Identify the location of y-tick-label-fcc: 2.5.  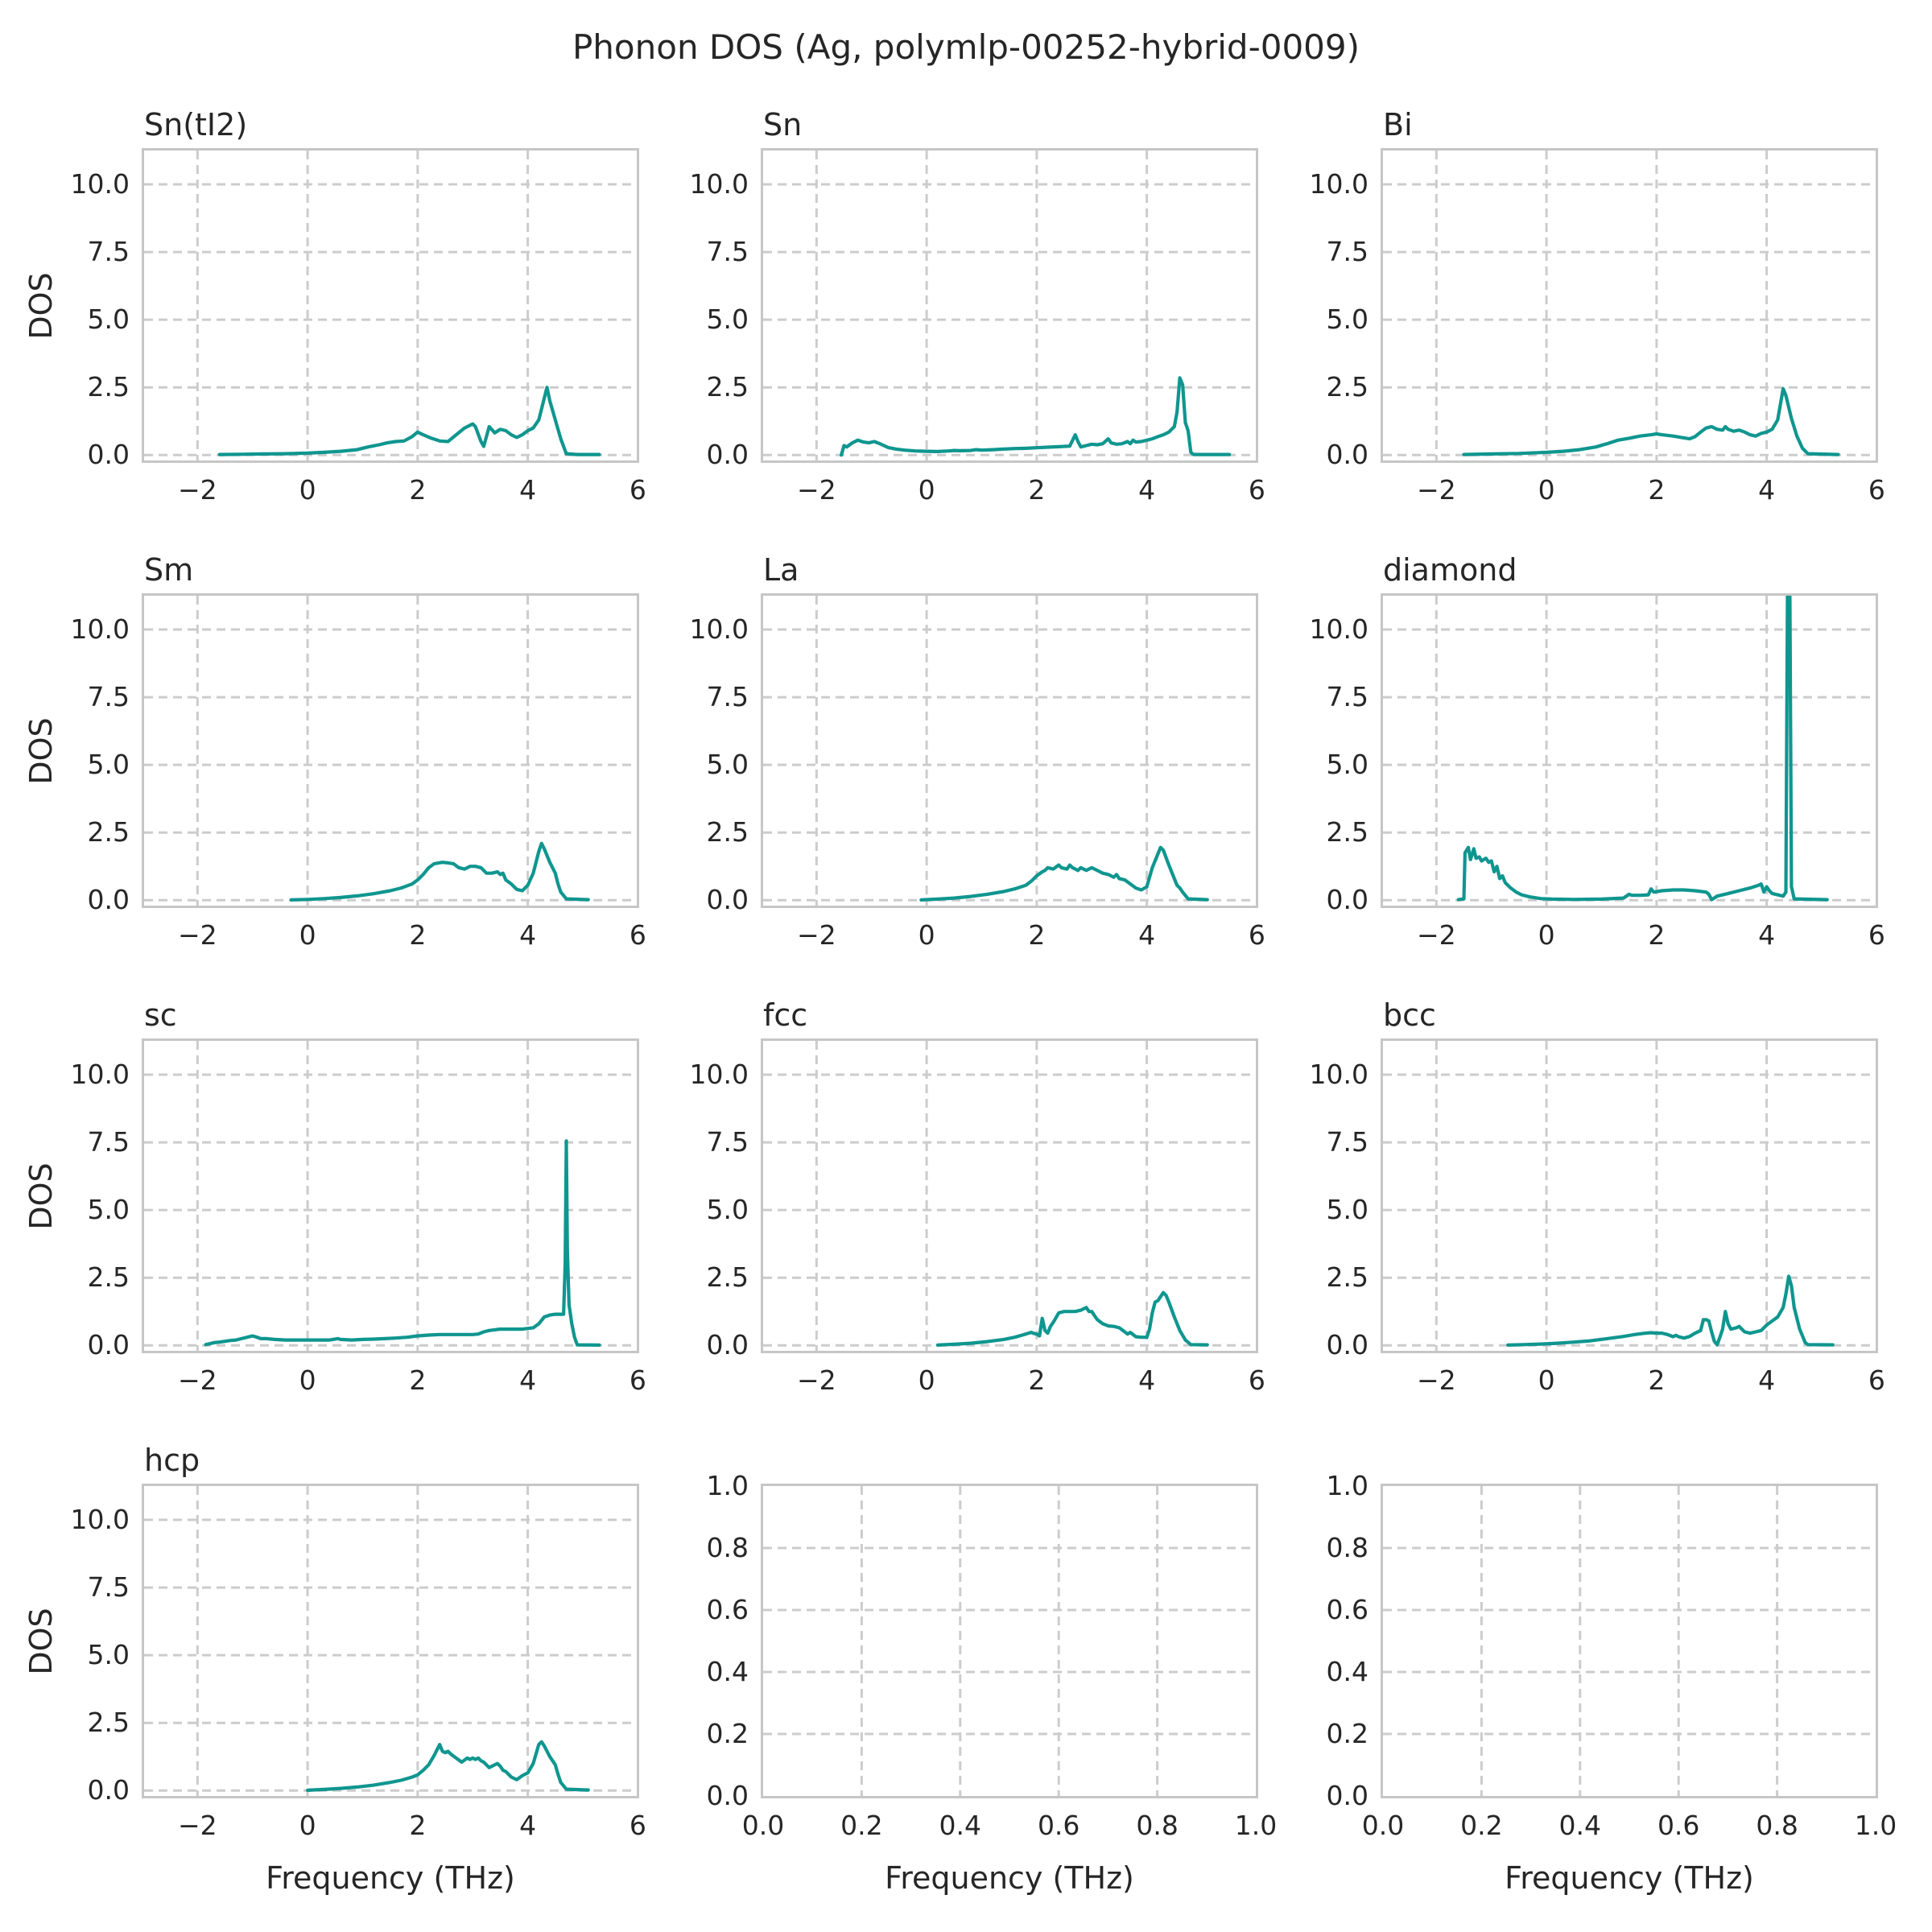
(727, 1277).